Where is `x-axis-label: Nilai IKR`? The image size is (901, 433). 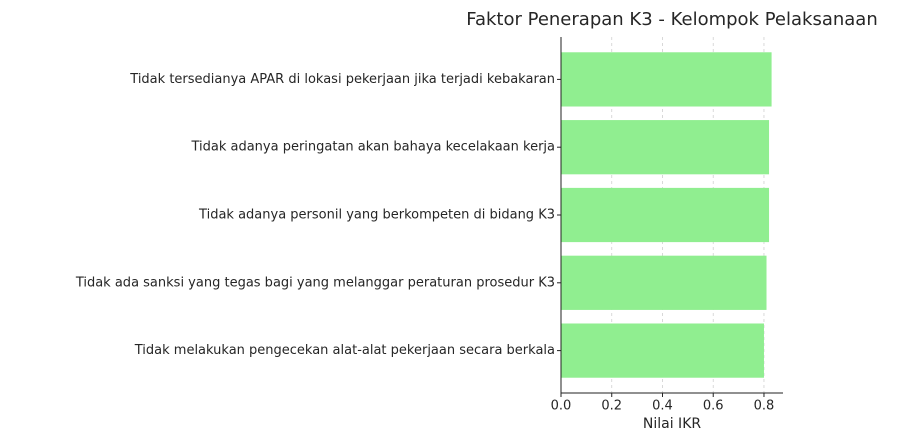 x-axis-label: Nilai IKR is located at coordinates (672, 424).